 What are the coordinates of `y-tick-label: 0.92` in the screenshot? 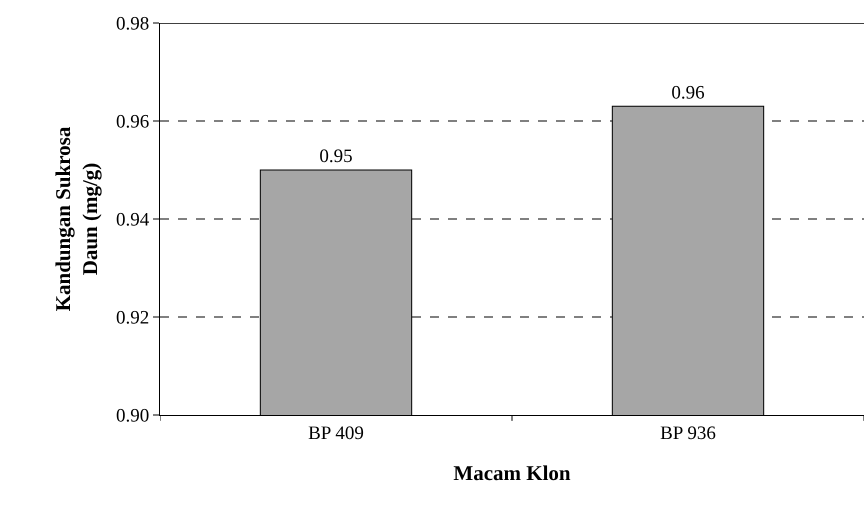 It's located at (133, 318).